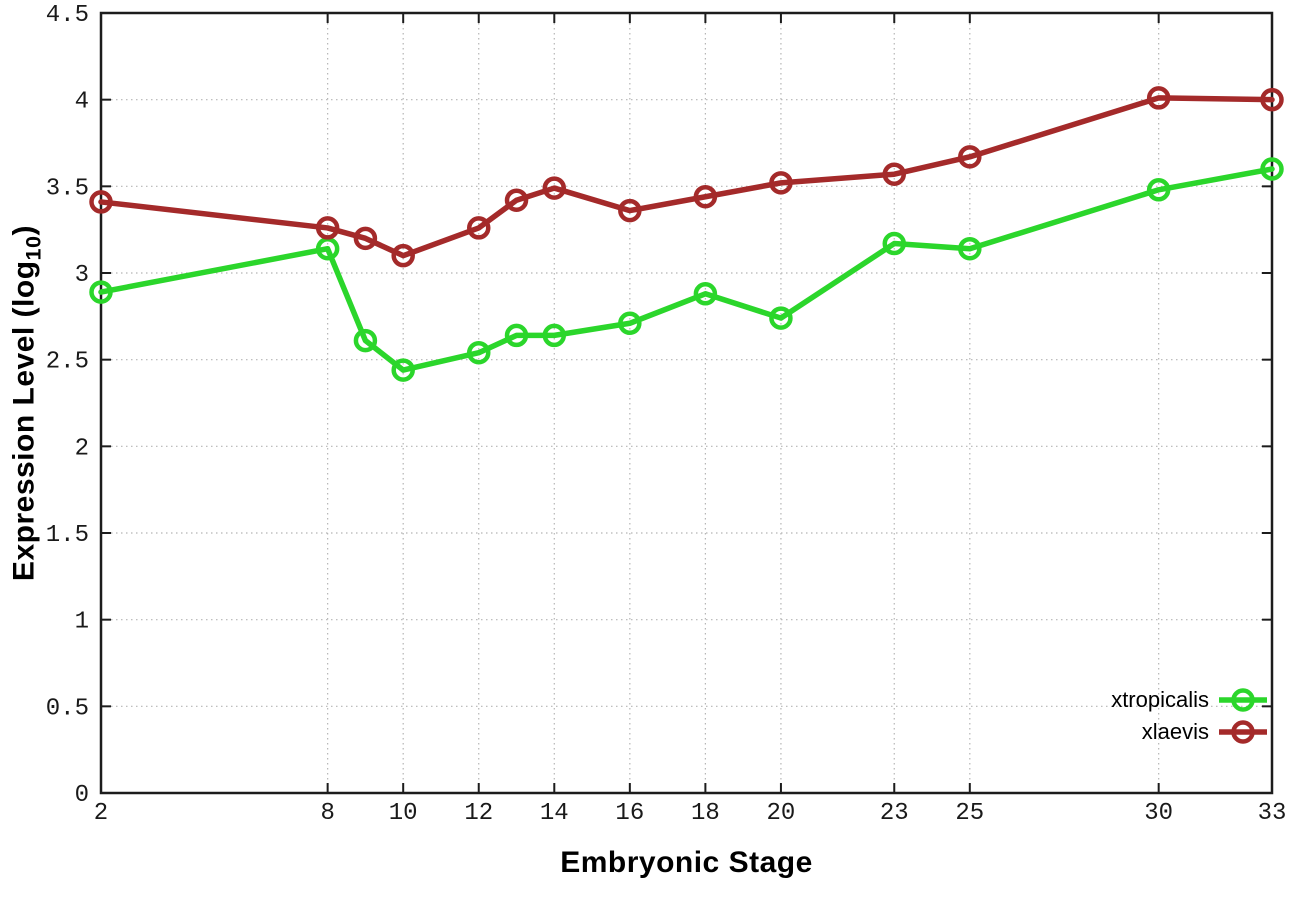 The height and width of the screenshot is (907, 1296). Describe the element at coordinates (629, 813) in the screenshot. I see `x-tick-label: 16` at that location.